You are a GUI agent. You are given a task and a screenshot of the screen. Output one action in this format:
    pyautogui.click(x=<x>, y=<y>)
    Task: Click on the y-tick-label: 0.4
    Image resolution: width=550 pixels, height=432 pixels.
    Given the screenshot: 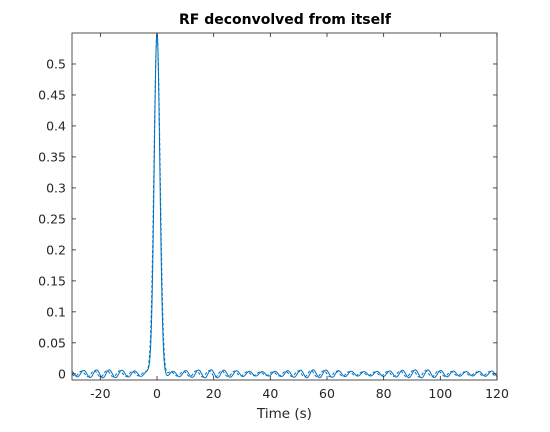 What is the action you would take?
    pyautogui.click(x=56, y=125)
    